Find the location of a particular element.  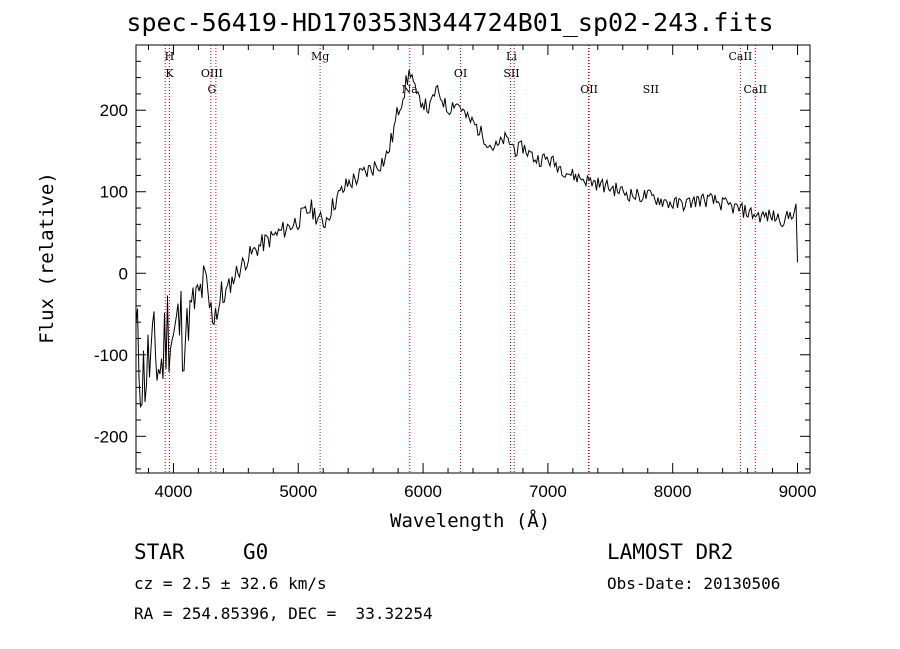

x-tick-label: 6000 is located at coordinates (423, 491).